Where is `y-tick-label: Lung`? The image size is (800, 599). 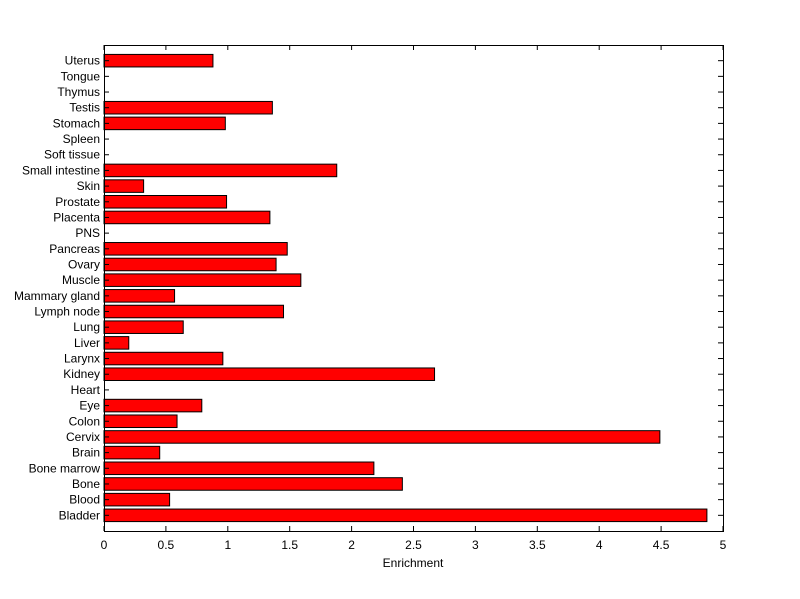
y-tick-label: Lung is located at coordinates (86, 327).